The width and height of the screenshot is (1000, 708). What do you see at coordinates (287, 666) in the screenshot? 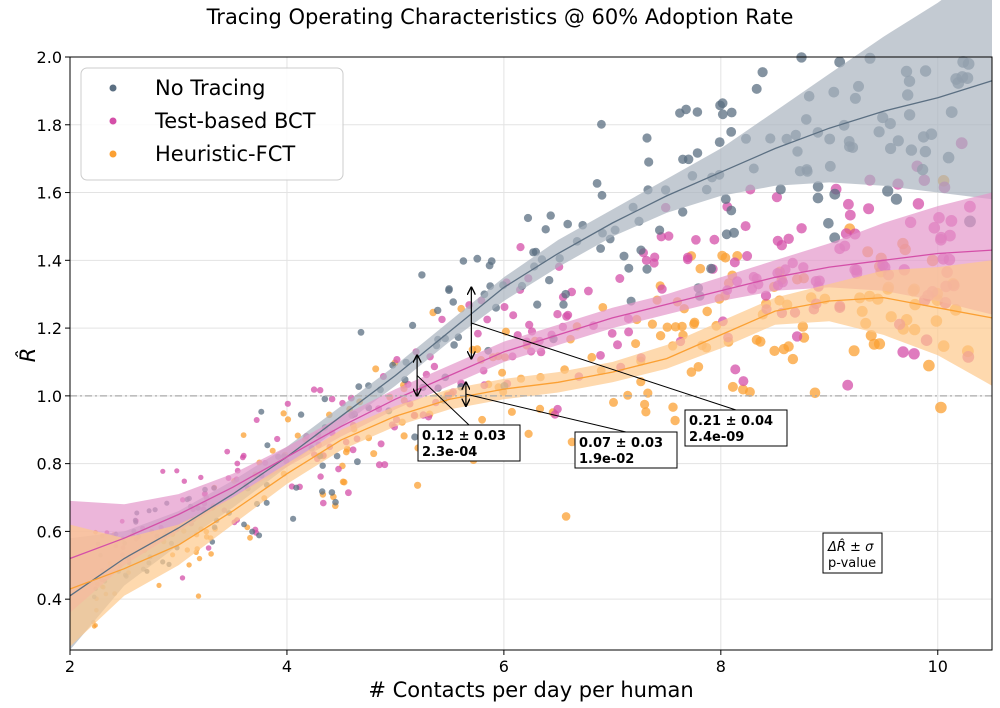
I see `x-tick-label: 4` at bounding box center [287, 666].